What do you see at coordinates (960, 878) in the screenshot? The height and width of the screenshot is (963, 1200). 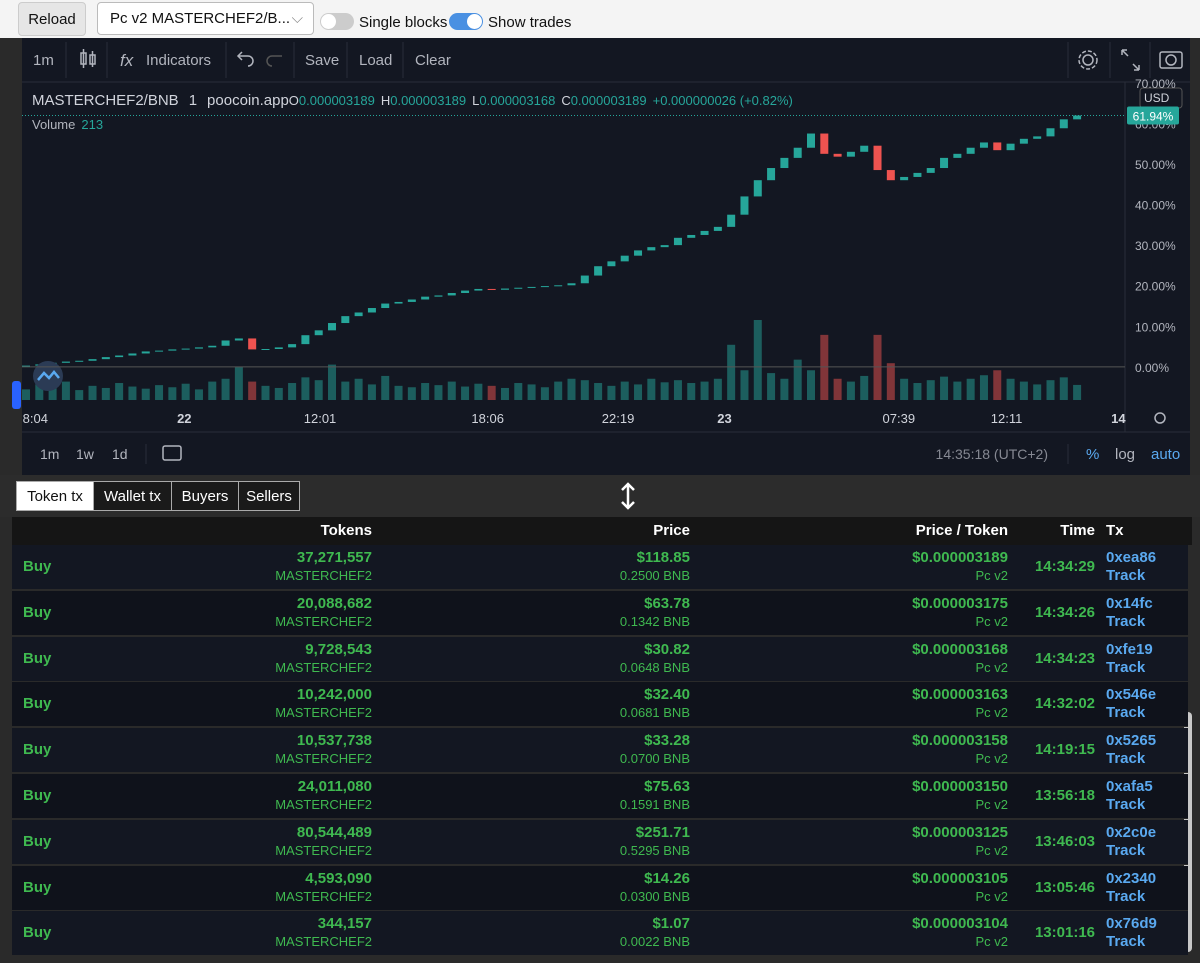 I see `price-per-token: $0.000003105` at bounding box center [960, 878].